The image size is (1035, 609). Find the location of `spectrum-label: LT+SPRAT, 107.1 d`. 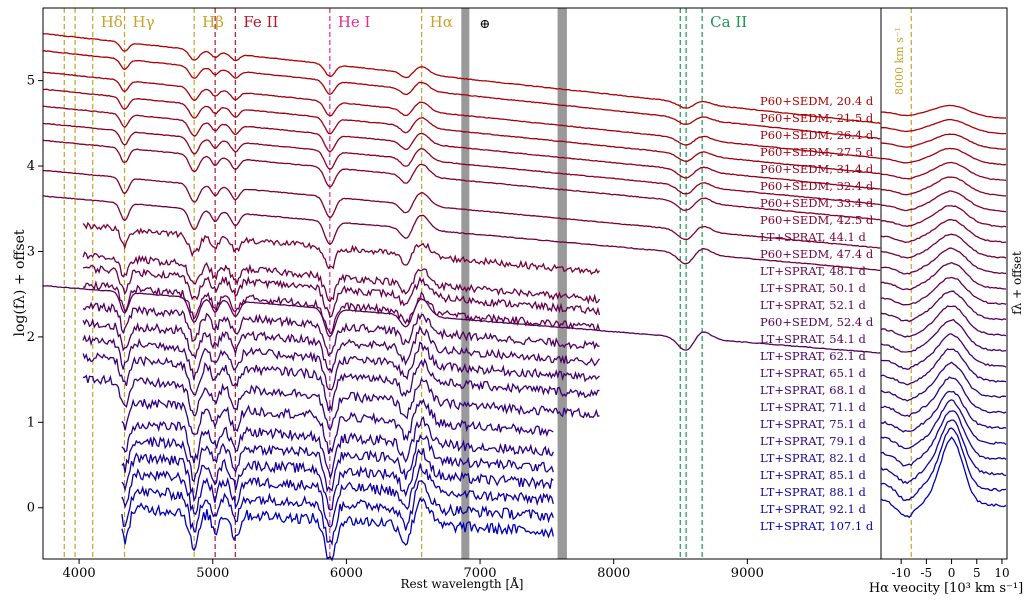

spectrum-label: LT+SPRAT, 107.1 d is located at coordinates (817, 526).